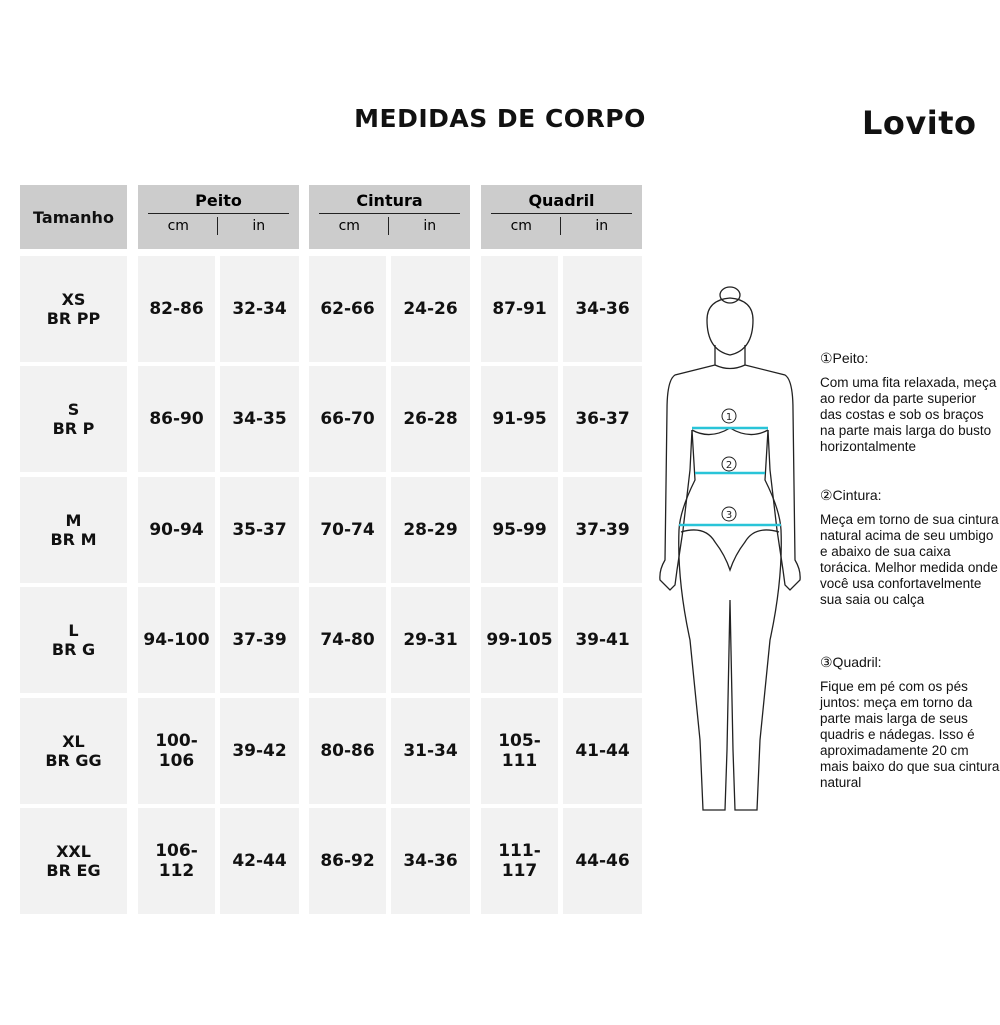 The image size is (1000, 1025). Describe the element at coordinates (73, 630) in the screenshot. I see `size-label: L` at that location.